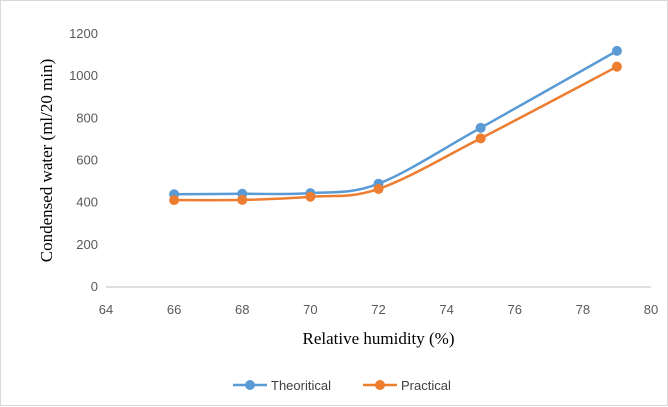 The width and height of the screenshot is (668, 407). Describe the element at coordinates (515, 309) in the screenshot. I see `x-tick-label: 76` at that location.